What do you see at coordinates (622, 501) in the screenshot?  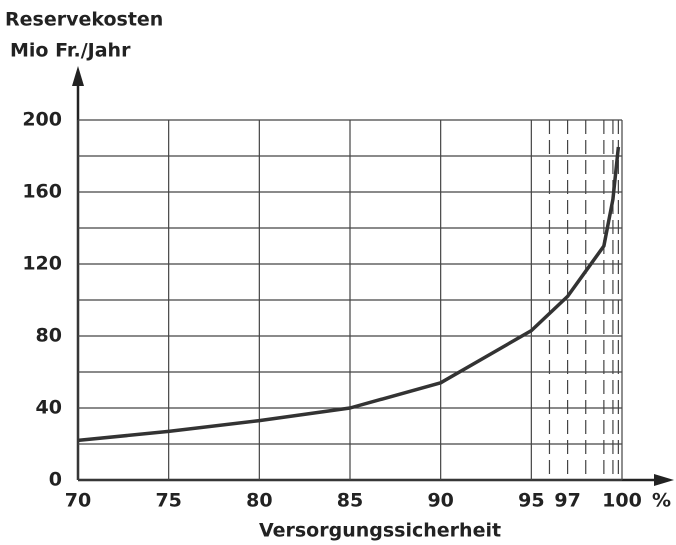 I see `x-tick-label: 100` at bounding box center [622, 501].